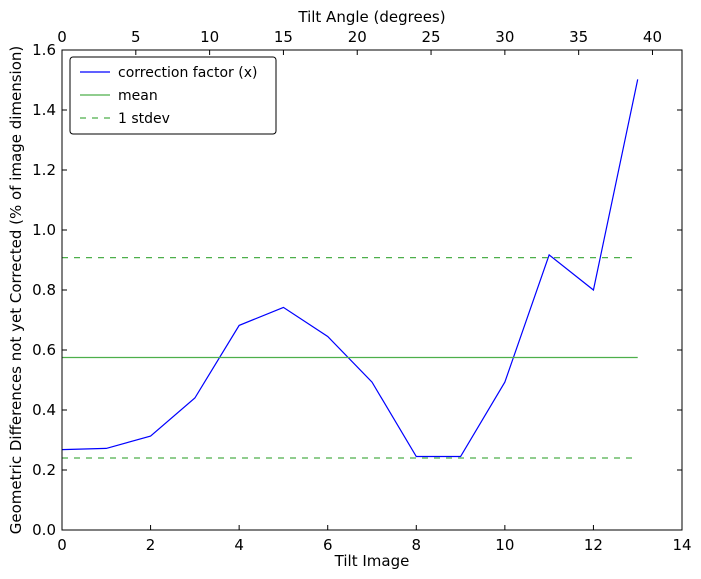 This screenshot has width=701, height=579. What do you see at coordinates (578, 37) in the screenshot?
I see `top-x-tick-label: 35` at bounding box center [578, 37].